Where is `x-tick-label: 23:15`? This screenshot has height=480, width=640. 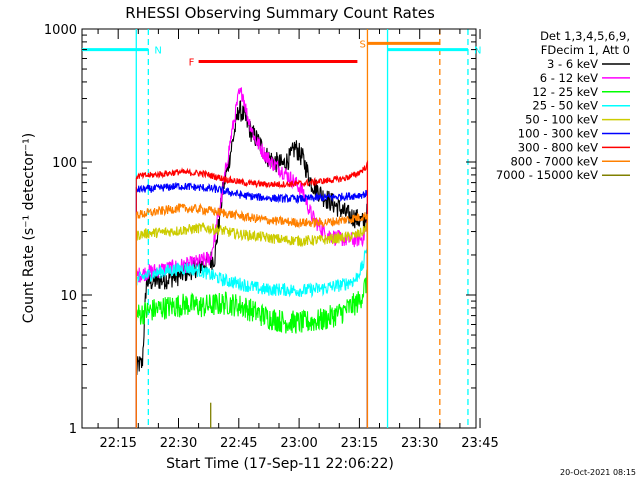
x-tick-label: 23:15 is located at coordinates (359, 443).